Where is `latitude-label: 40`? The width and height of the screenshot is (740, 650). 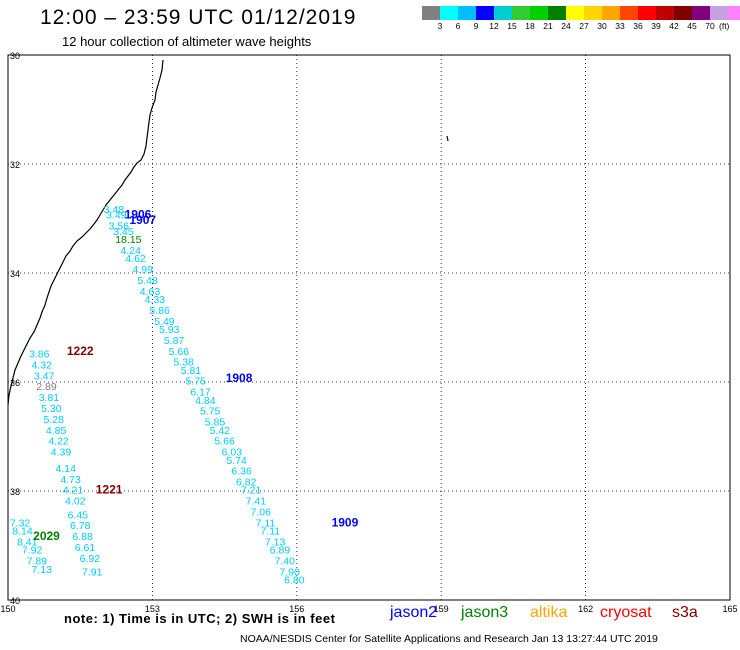
latitude-label: 40 is located at coordinates (15, 601).